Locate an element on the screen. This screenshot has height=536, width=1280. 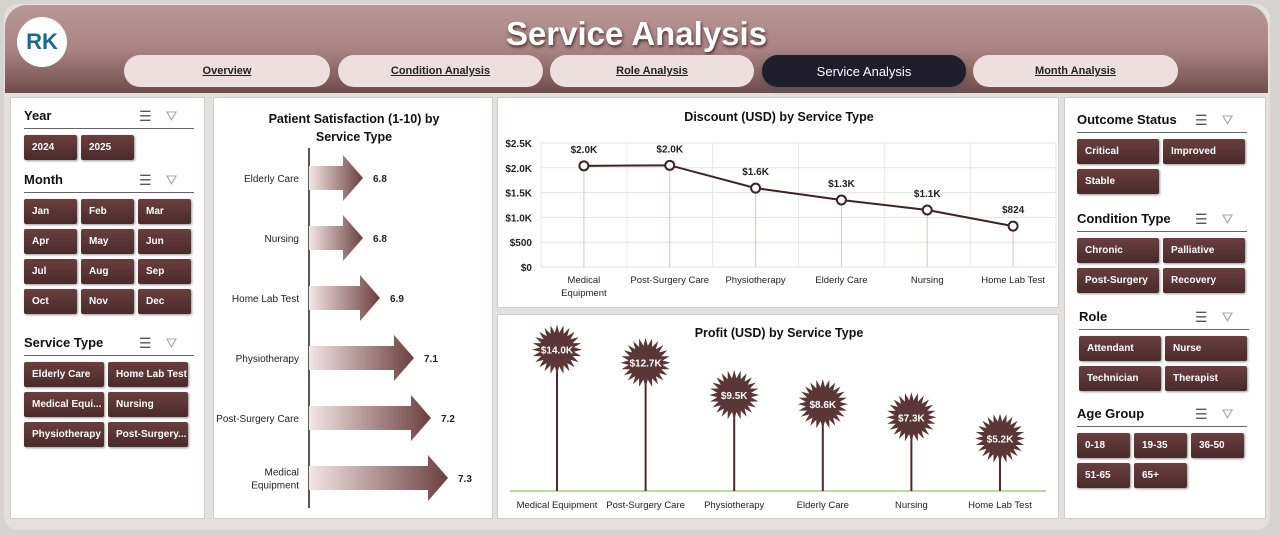
outcome-status-option-improved: Improved is located at coordinates (1204, 151).